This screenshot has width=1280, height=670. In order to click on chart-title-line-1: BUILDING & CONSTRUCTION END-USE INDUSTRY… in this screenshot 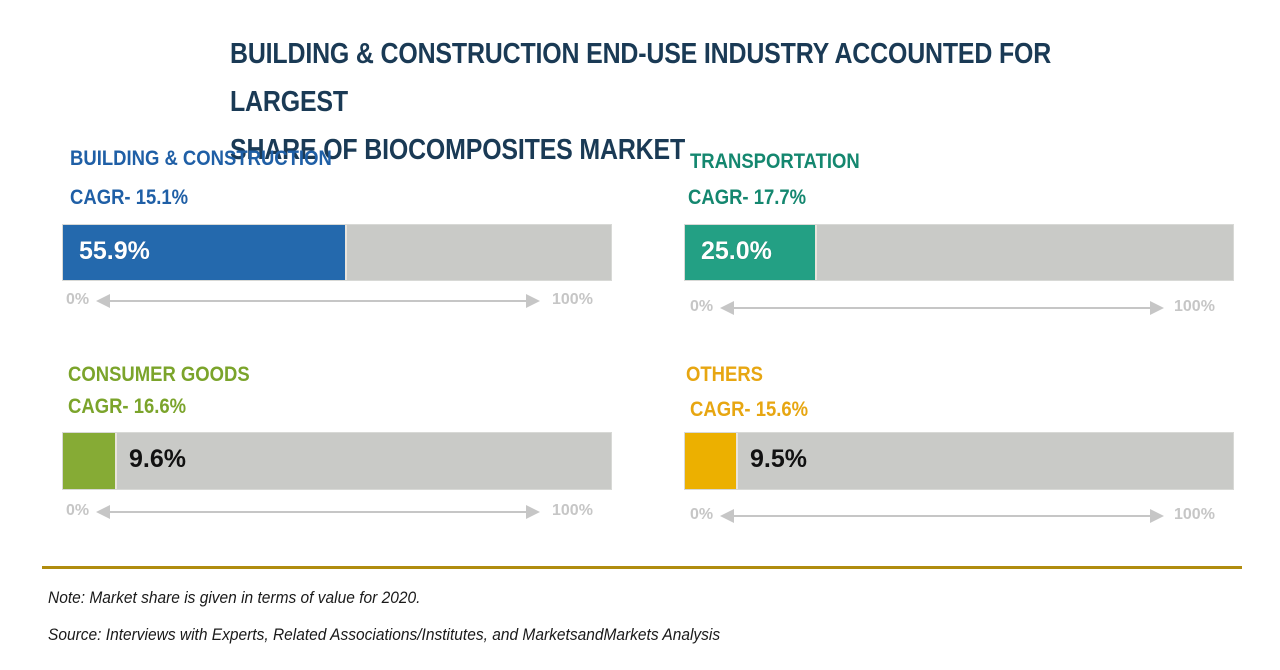, I will do `click(641, 78)`.